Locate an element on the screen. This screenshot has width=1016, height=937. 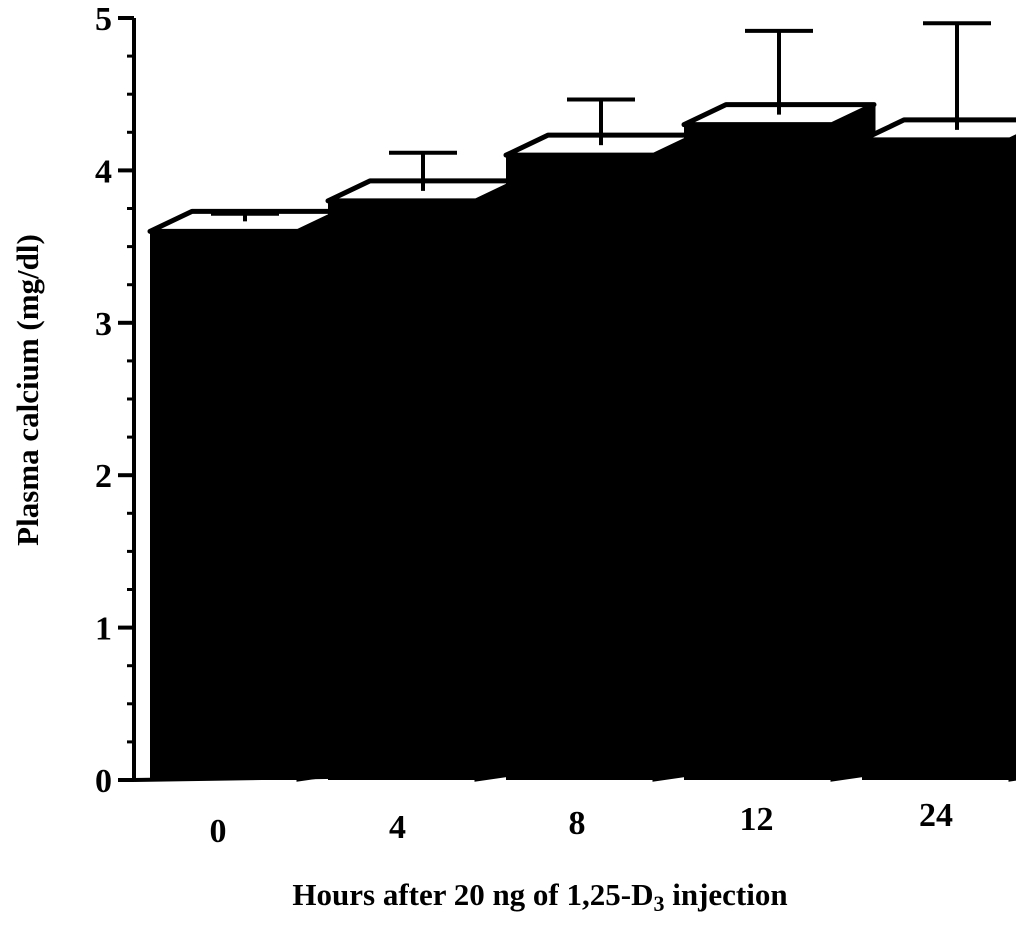
y-tick-label: 0 is located at coordinates (103, 781).